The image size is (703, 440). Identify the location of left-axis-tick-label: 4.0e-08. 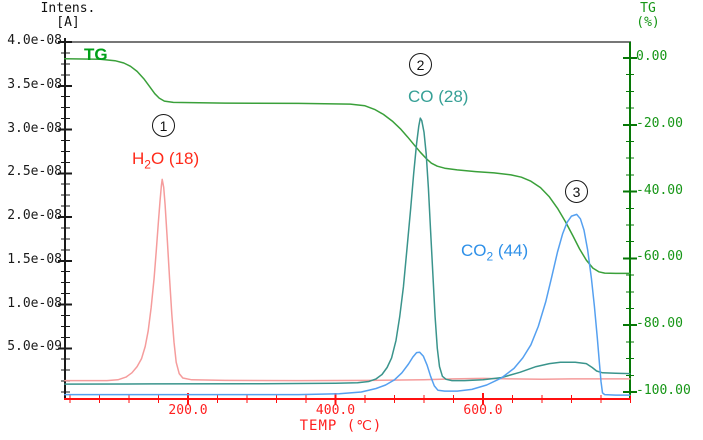
(34, 40).